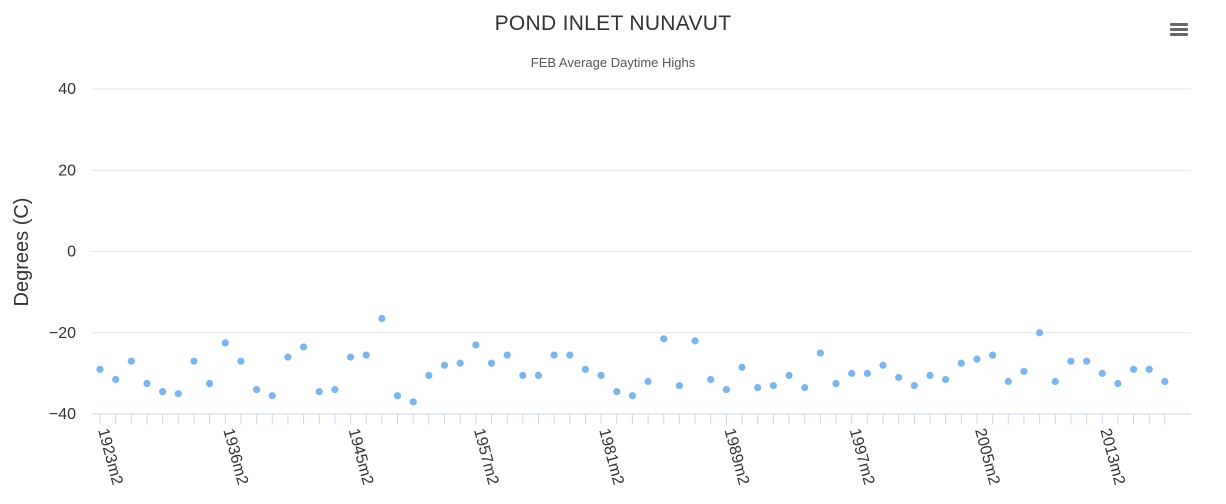  What do you see at coordinates (610, 457) in the screenshot?
I see `x-tick-label: 1981m2` at bounding box center [610, 457].